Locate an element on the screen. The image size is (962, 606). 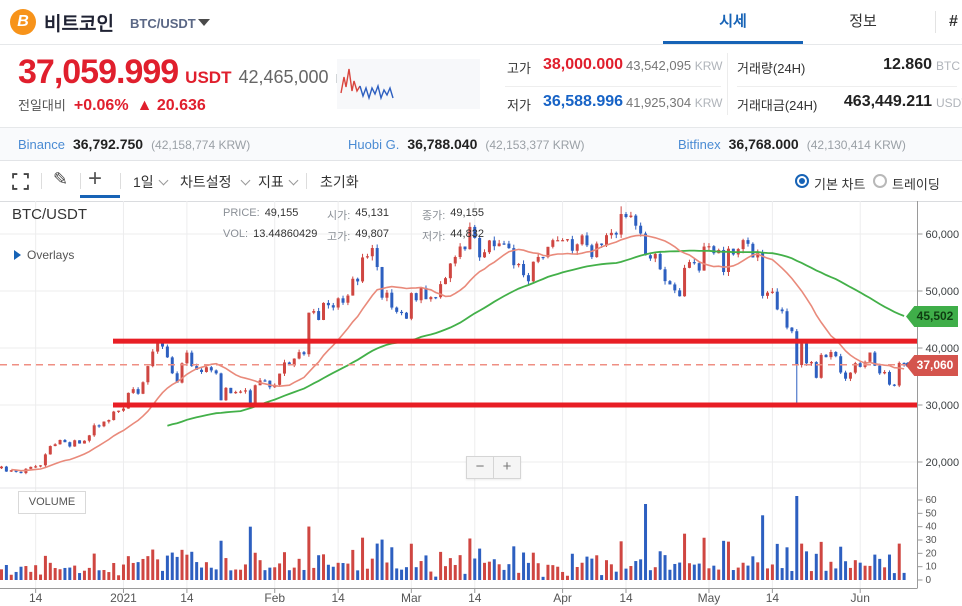
radio-basic-chart is located at coordinates (802, 181).